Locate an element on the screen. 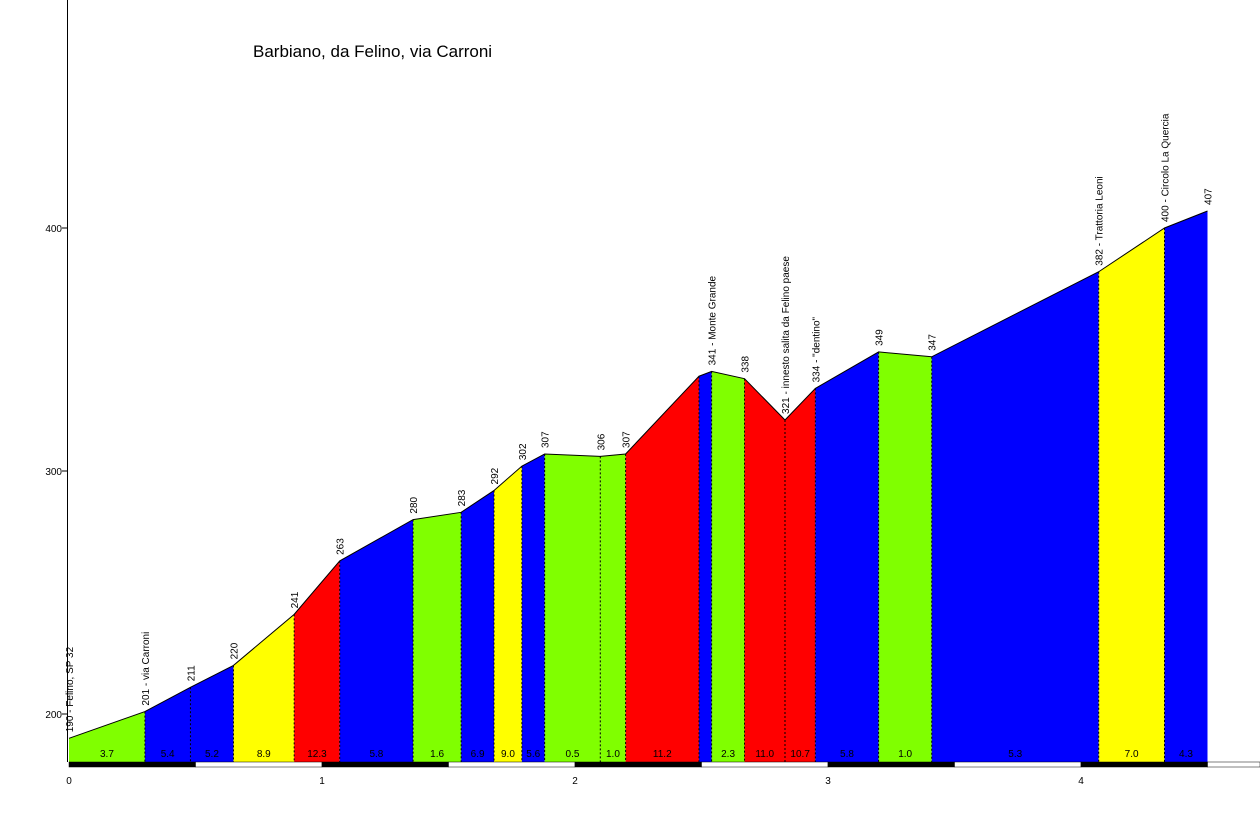  gradient-label: 11.2 is located at coordinates (662, 754).